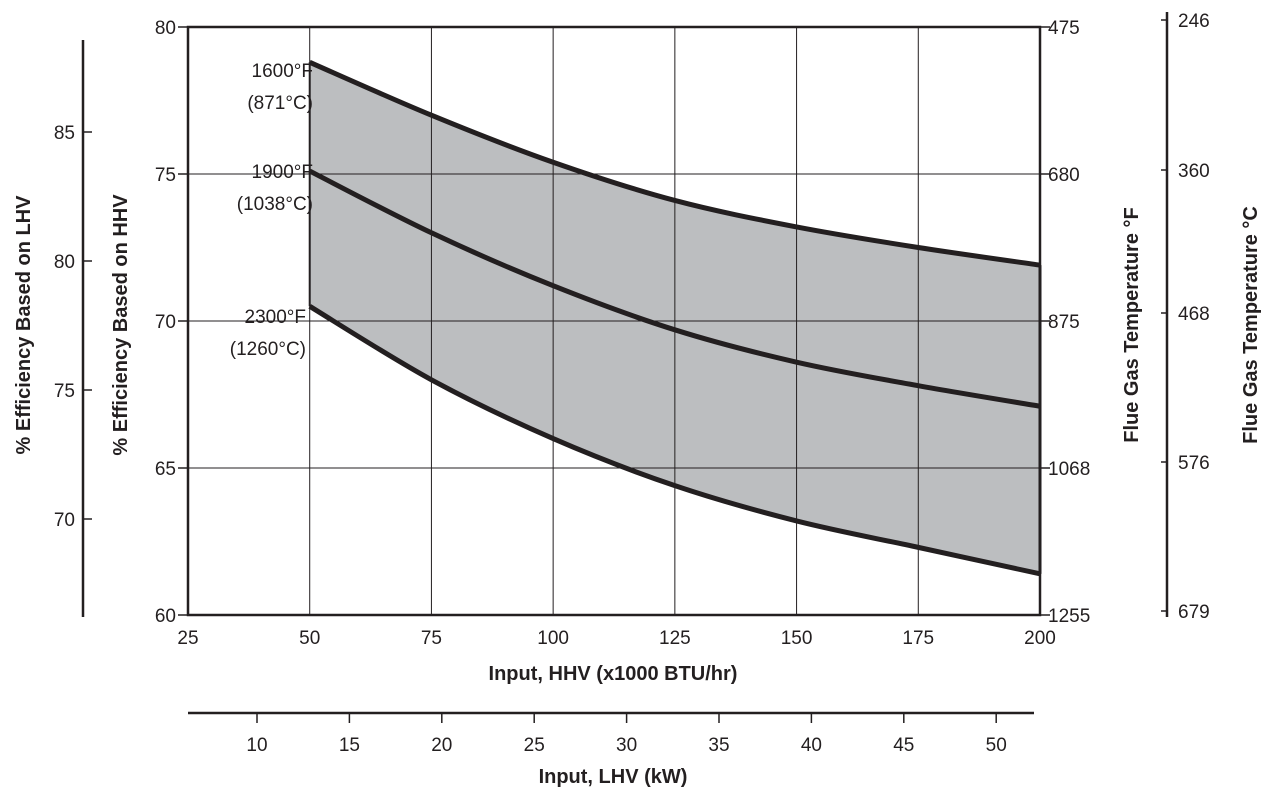  What do you see at coordinates (165, 28) in the screenshot?
I see `y-tick-label: 80` at bounding box center [165, 28].